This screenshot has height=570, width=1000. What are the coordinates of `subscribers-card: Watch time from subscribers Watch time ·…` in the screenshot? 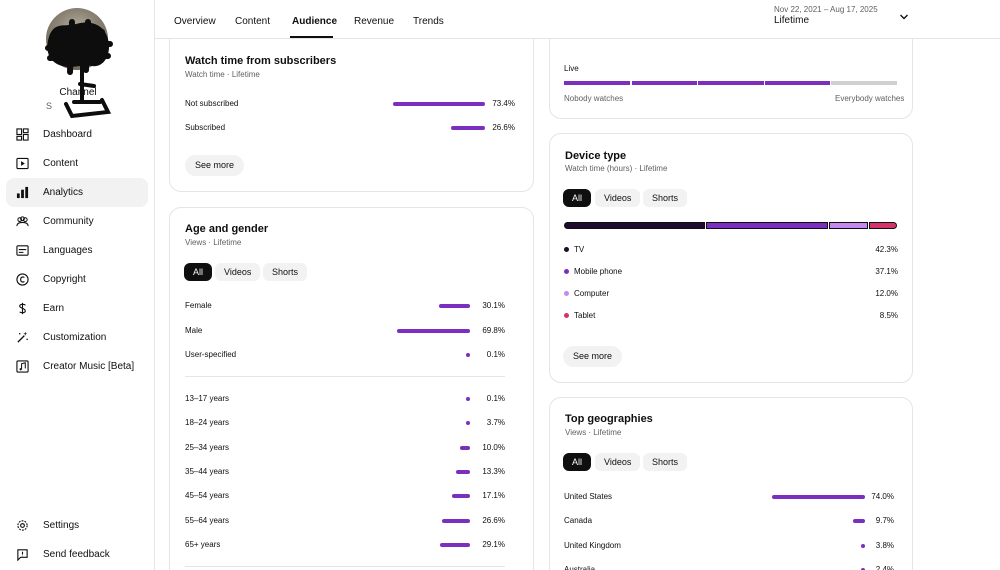 It's located at (351, 115).